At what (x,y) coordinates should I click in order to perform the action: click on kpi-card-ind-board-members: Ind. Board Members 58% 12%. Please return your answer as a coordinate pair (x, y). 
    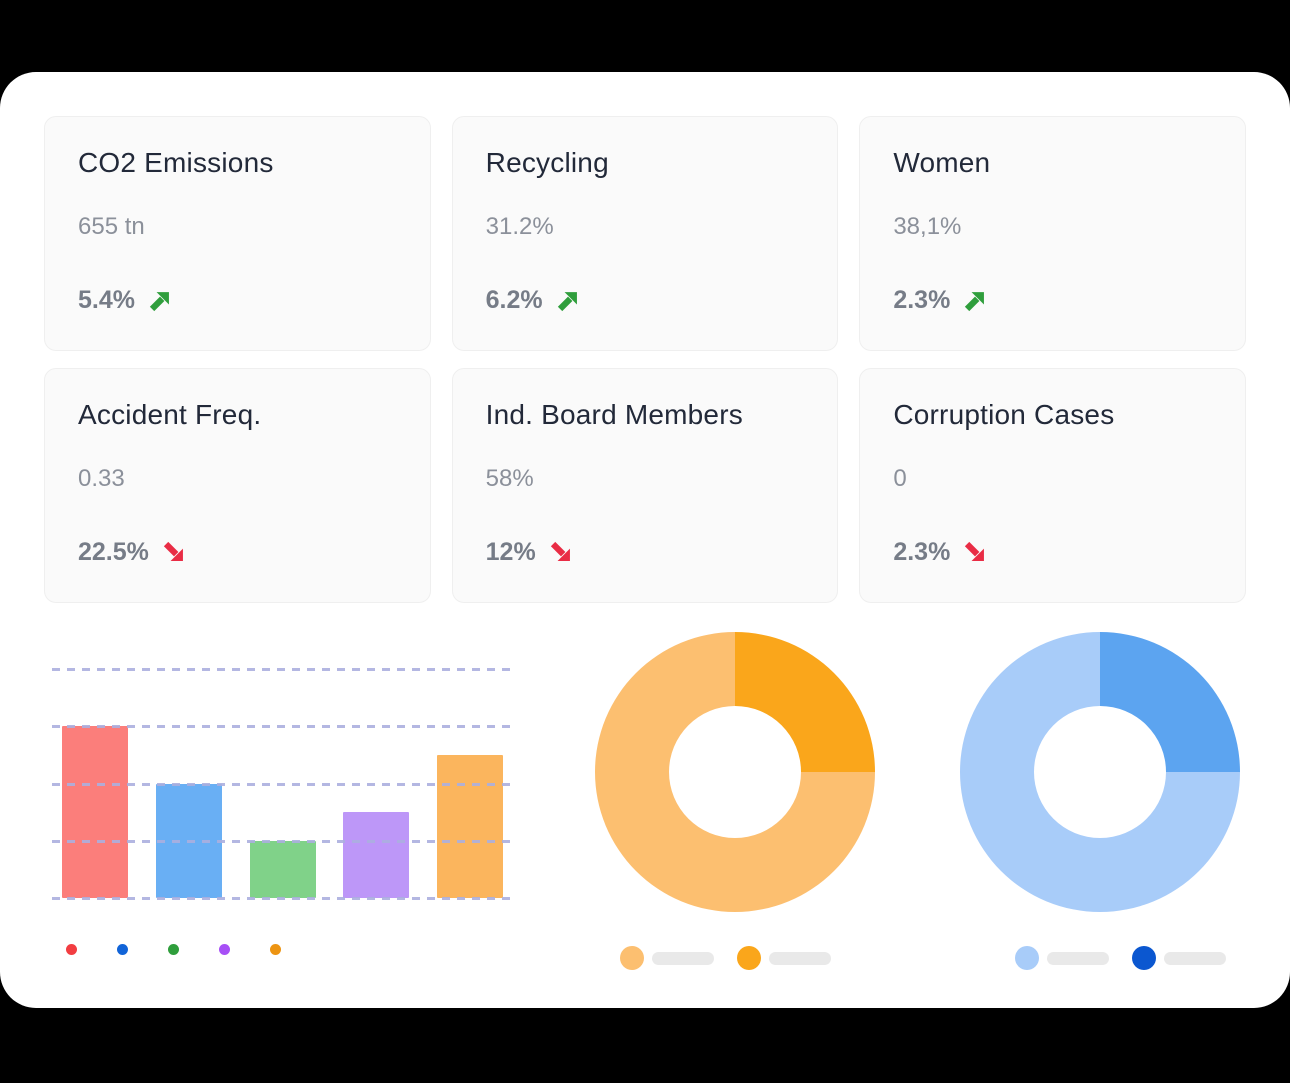
    Looking at the image, I should click on (645, 485).